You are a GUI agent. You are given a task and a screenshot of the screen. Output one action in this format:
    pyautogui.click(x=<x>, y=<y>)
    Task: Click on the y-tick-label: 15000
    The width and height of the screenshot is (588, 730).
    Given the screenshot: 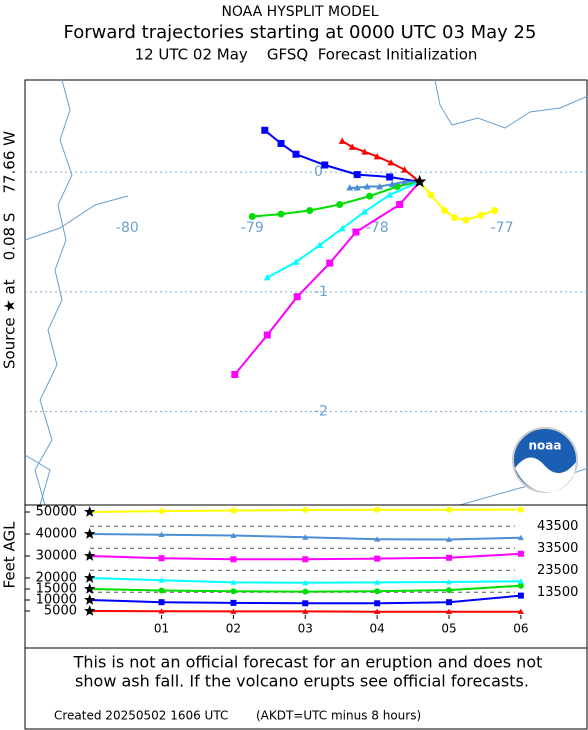 What is the action you would take?
    pyautogui.click(x=56, y=589)
    